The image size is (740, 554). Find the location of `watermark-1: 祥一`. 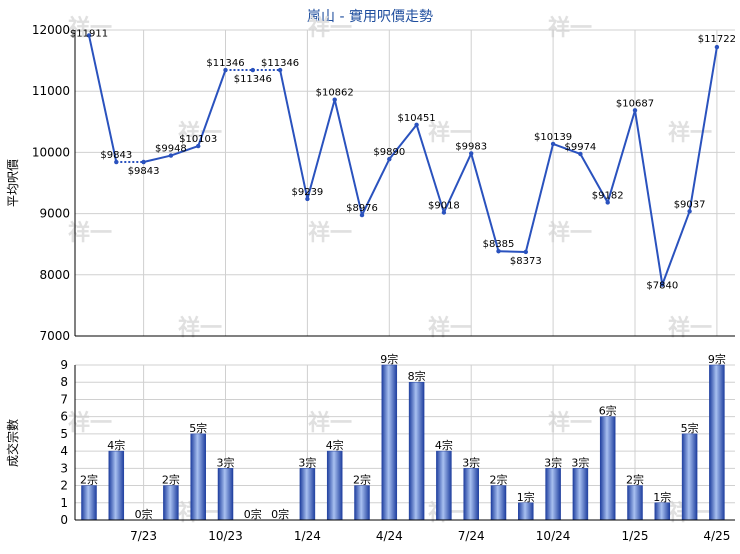

watermark-1: 祥一 is located at coordinates (330, 28).